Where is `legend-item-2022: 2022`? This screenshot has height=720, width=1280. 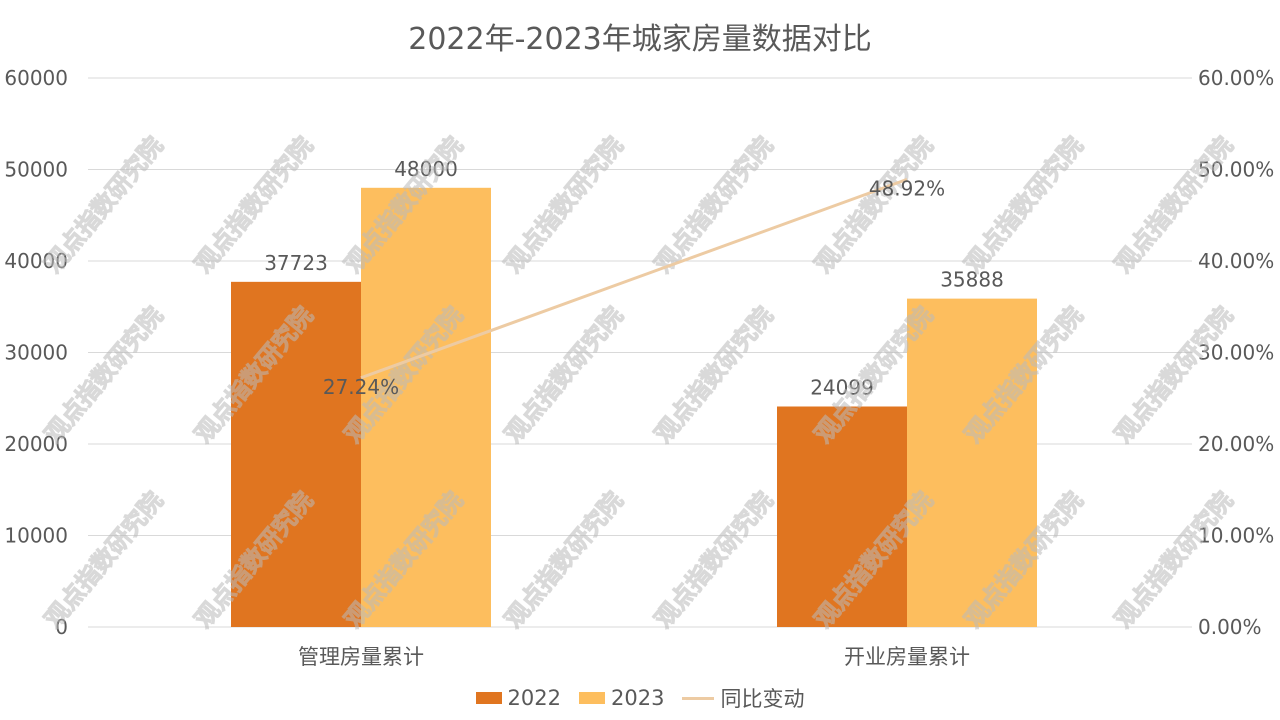 legend-item-2022: 2022 is located at coordinates (518, 698).